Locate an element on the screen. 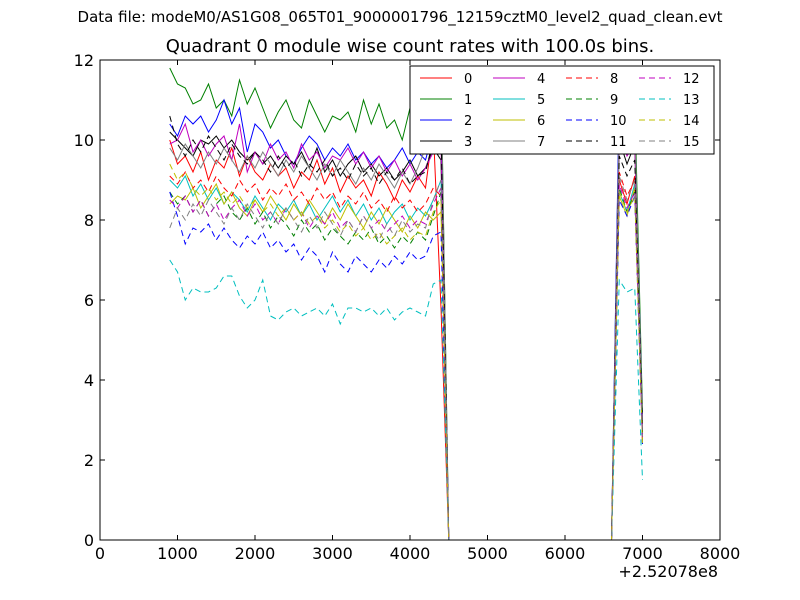  legend-label-2: 2 is located at coordinates (468, 121).